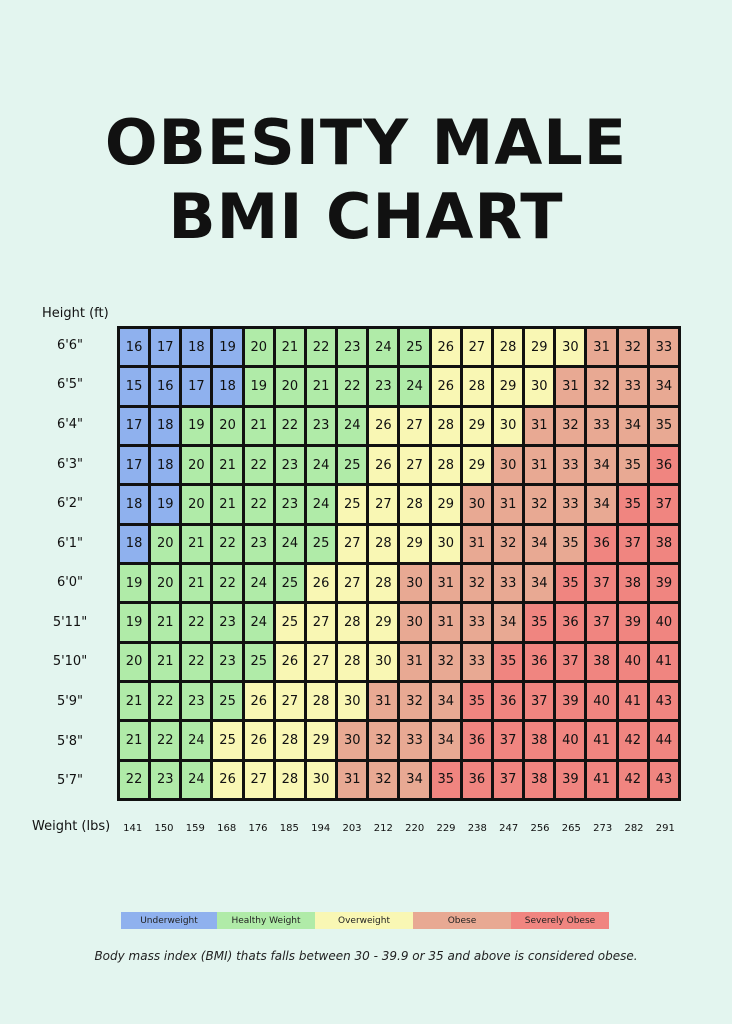  What do you see at coordinates (366, 216) in the screenshot?
I see `title-line-2: BMI CHART` at bounding box center [366, 216].